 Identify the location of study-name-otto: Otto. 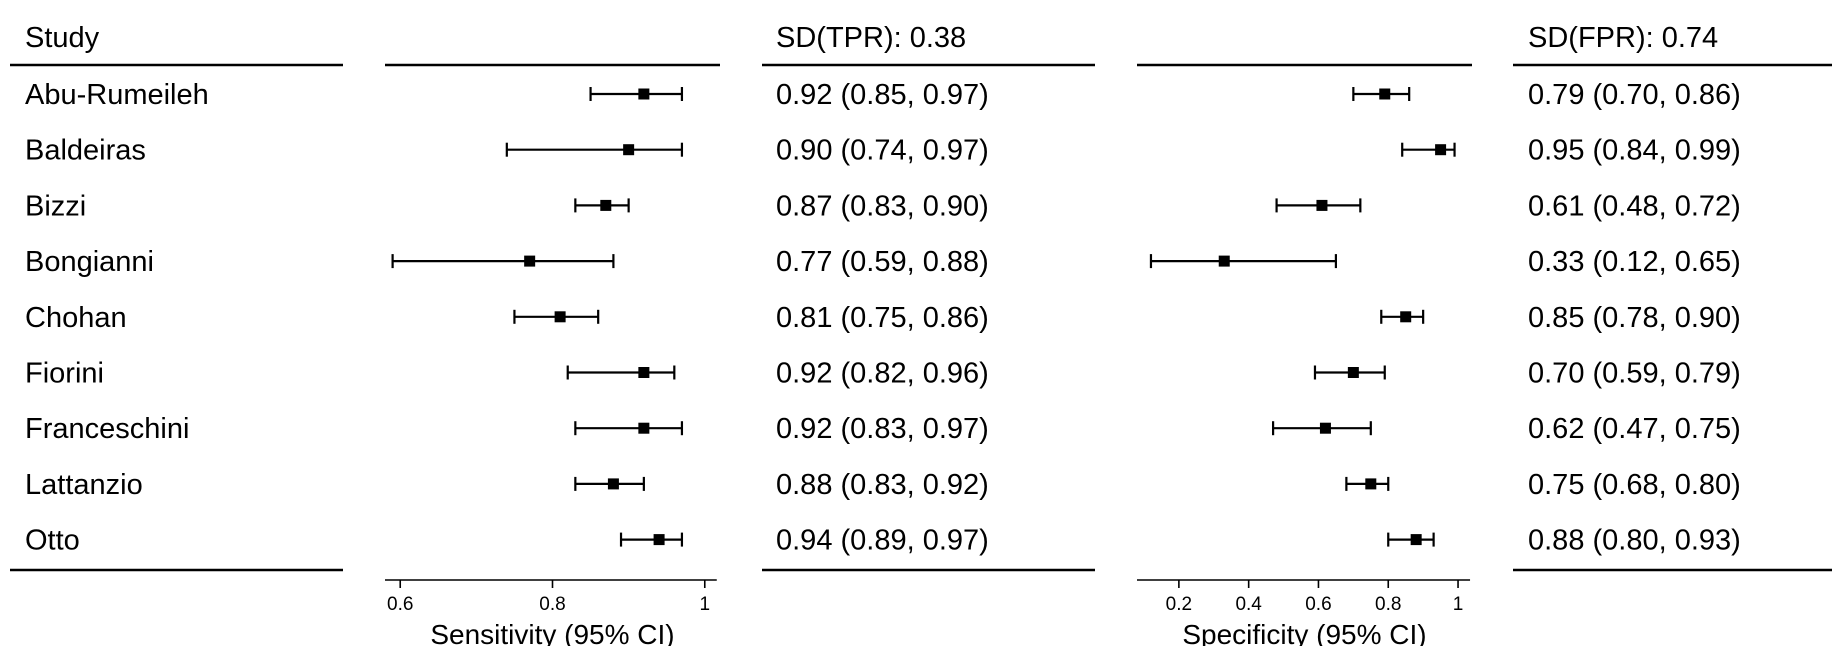
(52, 541).